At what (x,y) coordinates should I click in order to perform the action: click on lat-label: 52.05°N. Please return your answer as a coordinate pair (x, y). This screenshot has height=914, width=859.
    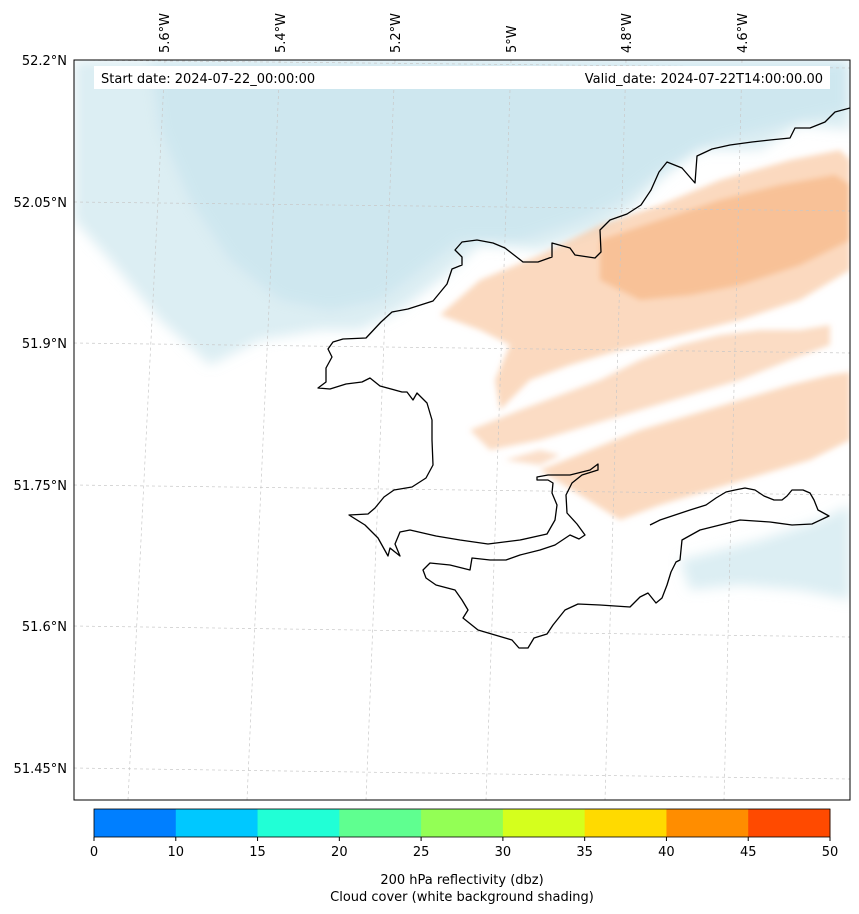
    Looking at the image, I should click on (40, 203).